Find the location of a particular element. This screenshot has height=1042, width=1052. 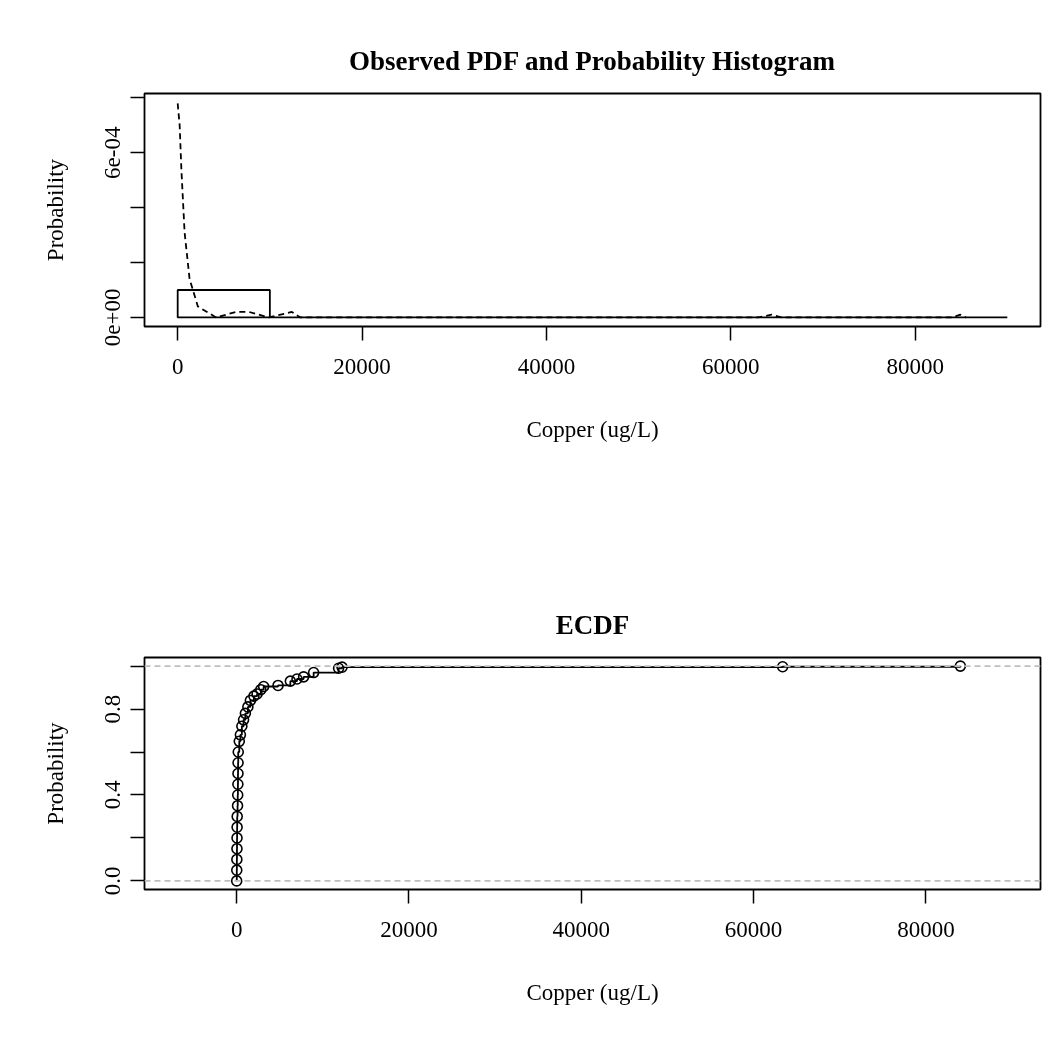

y-tick-label: 0.8 is located at coordinates (113, 709).